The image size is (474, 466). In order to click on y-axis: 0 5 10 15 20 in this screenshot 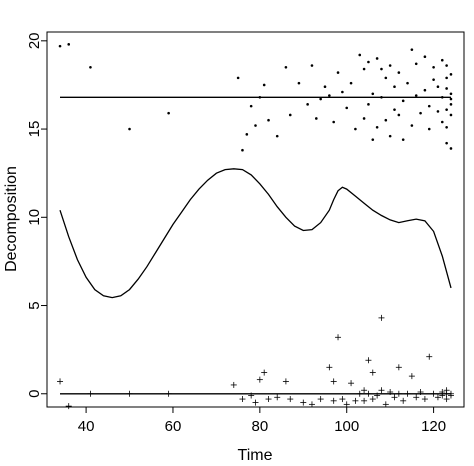, I will do `click(36, 215)`.